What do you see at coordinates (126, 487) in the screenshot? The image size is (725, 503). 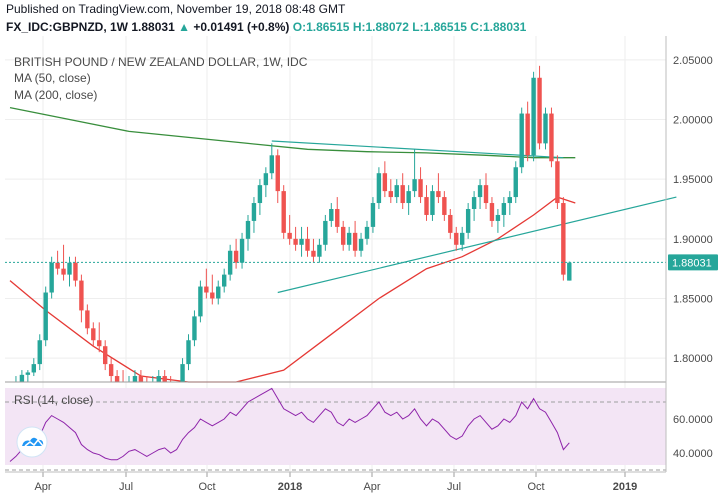 I see `time-tick-label: Jul` at bounding box center [126, 487].